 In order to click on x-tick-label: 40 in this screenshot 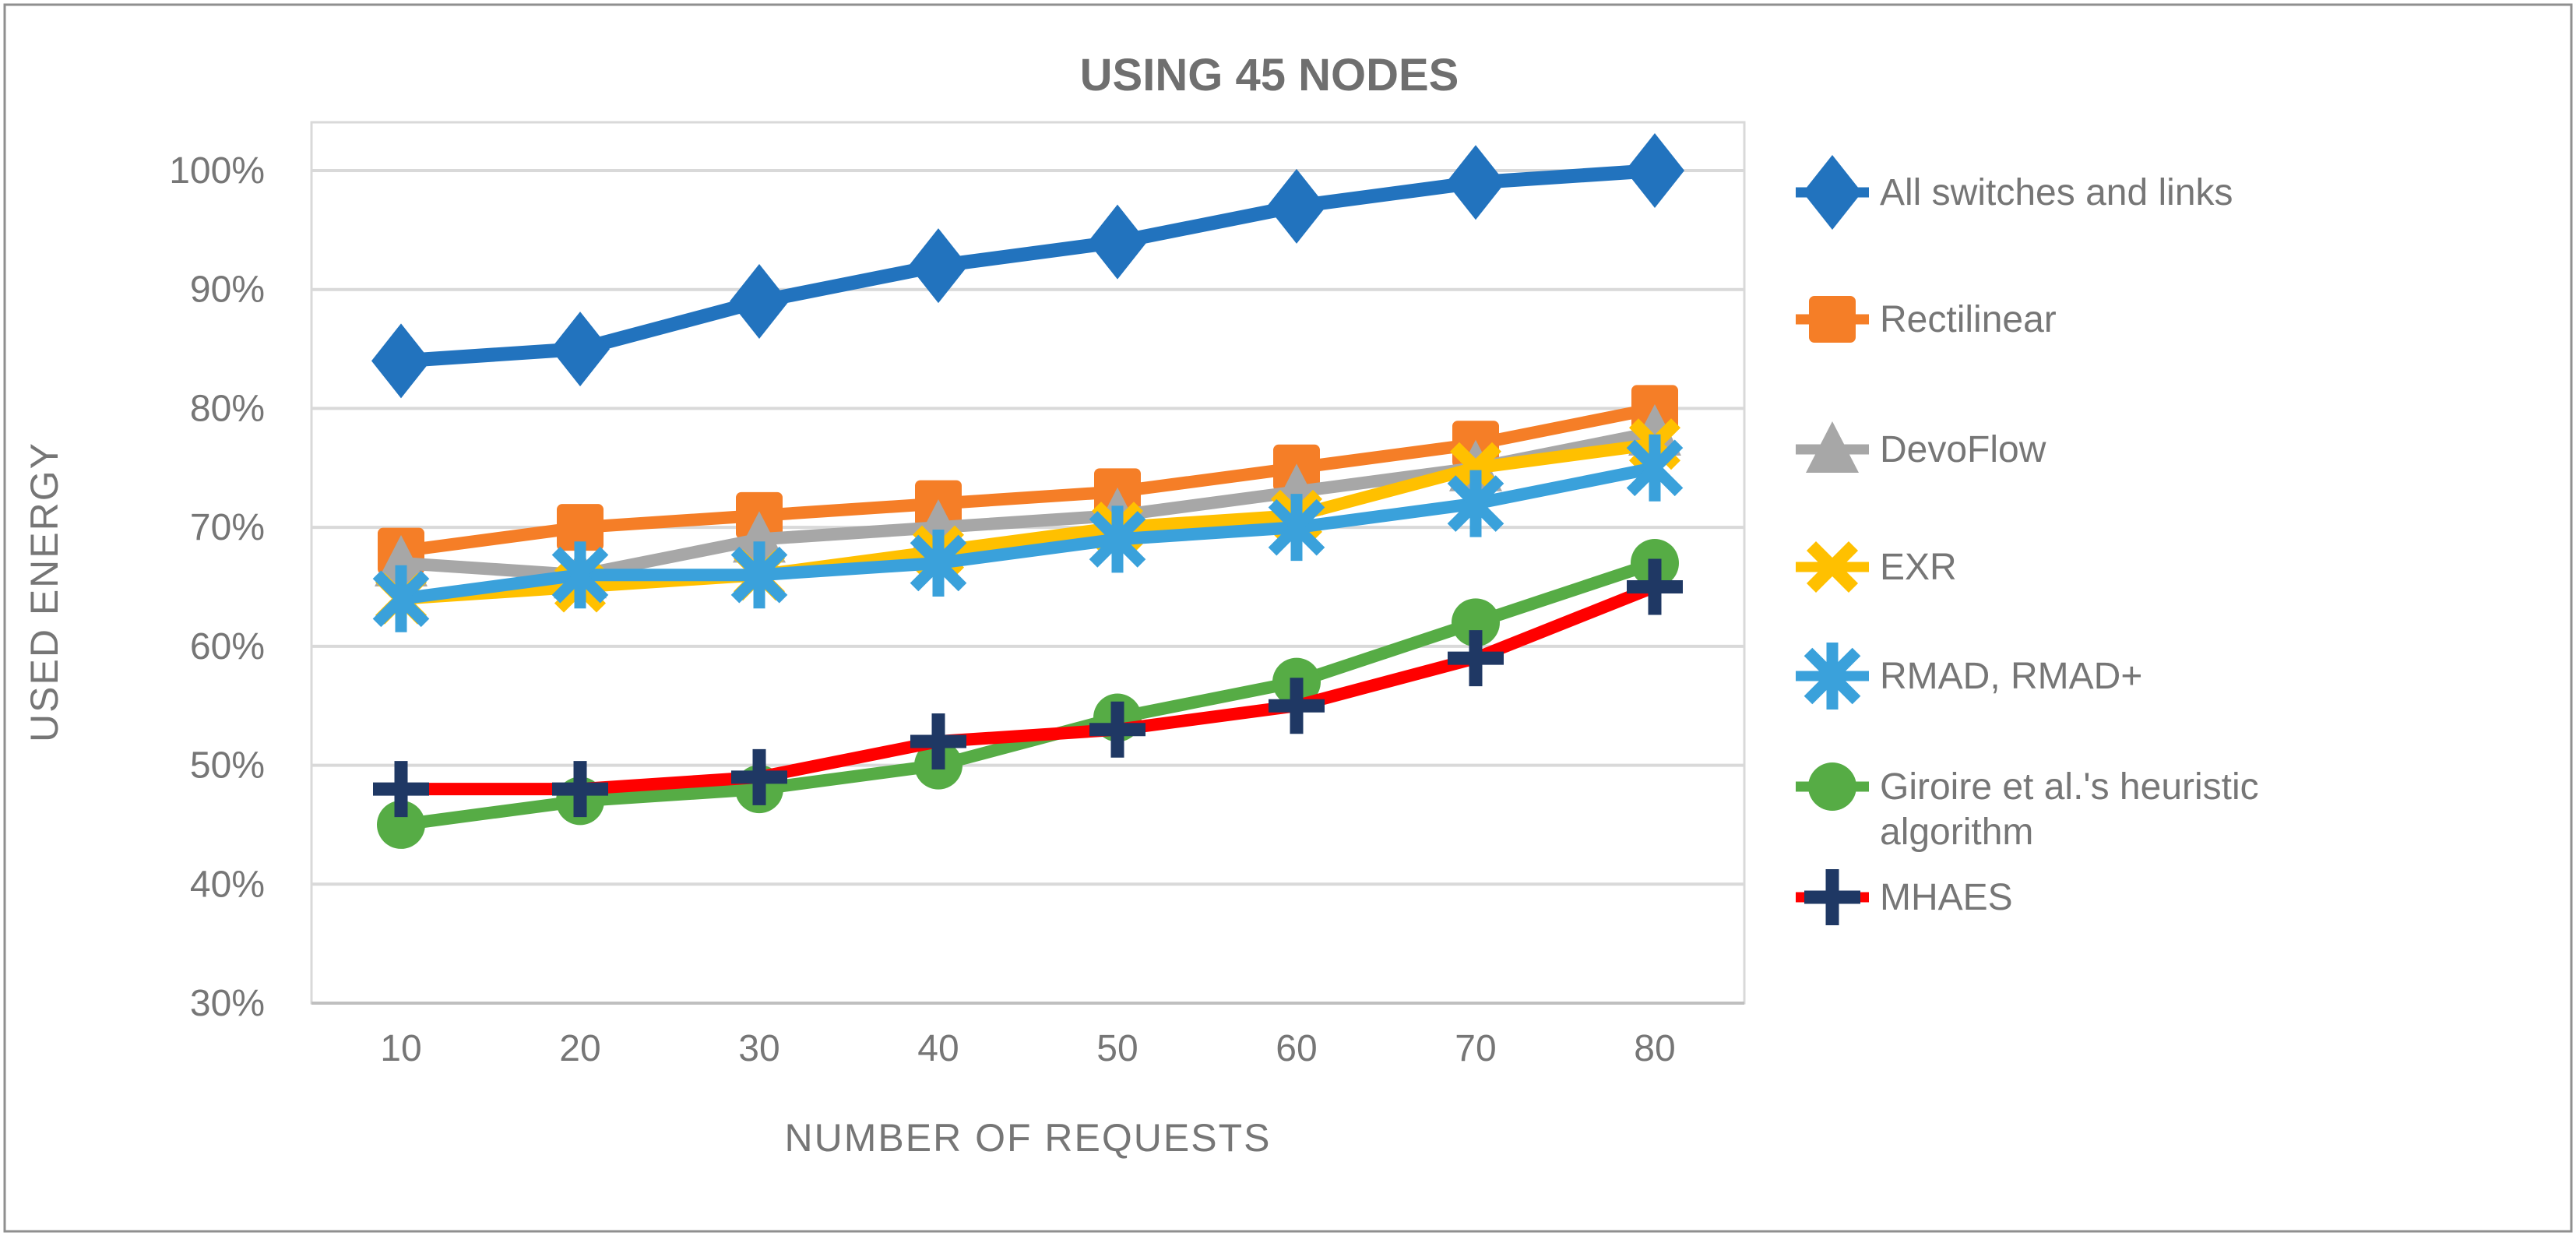, I will do `click(938, 1048)`.